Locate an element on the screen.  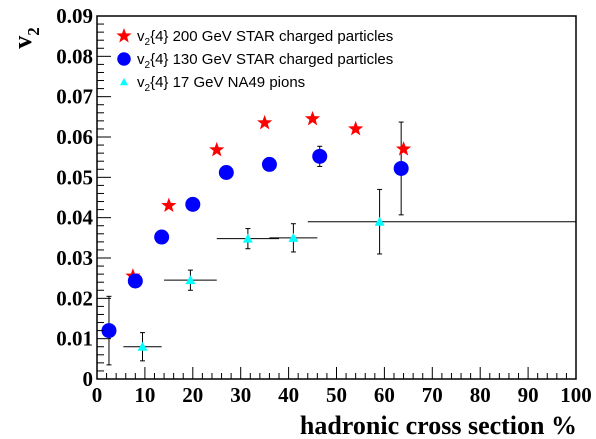
legend-entry-2: v2{4} 17 GeV NA49 pions is located at coordinates (221, 84).